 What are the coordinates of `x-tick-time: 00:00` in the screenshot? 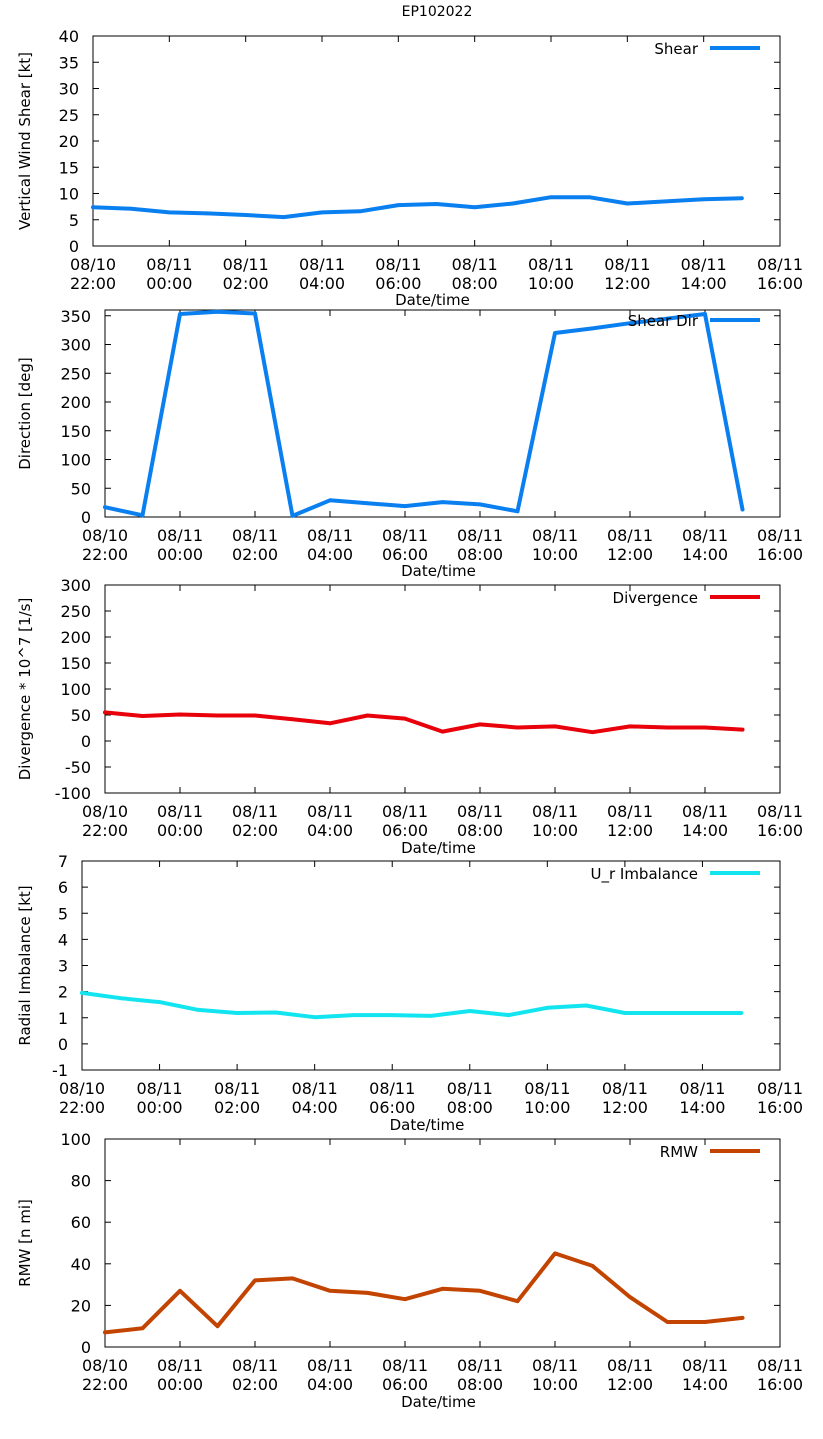 It's located at (169, 283).